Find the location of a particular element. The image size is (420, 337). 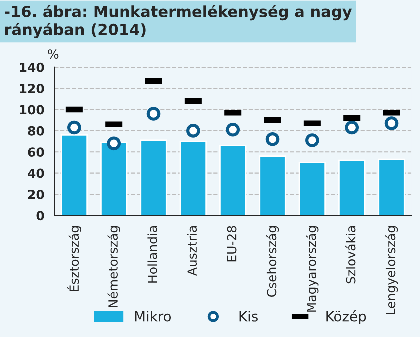

y-tick-label: 100 is located at coordinates (32, 110).